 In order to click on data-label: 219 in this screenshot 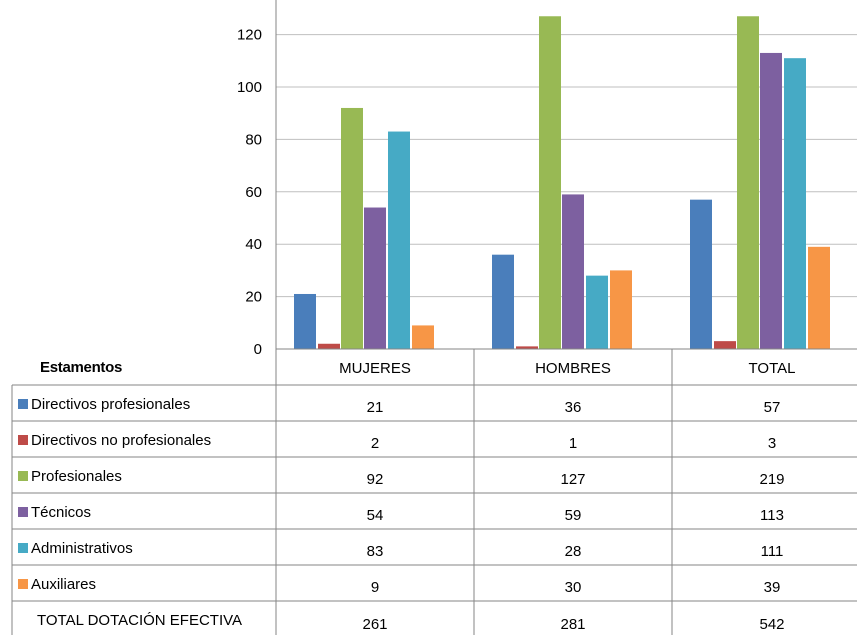, I will do `click(771, 479)`.